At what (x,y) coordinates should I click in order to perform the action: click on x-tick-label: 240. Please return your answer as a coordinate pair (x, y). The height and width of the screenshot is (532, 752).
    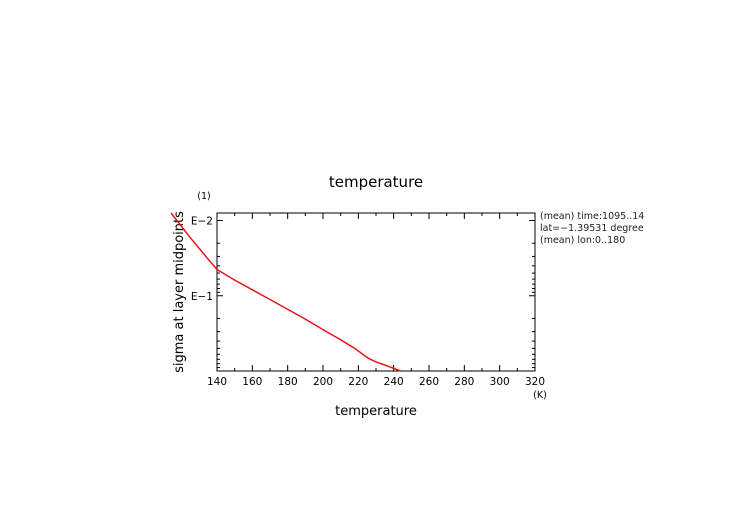
    Looking at the image, I should click on (394, 382).